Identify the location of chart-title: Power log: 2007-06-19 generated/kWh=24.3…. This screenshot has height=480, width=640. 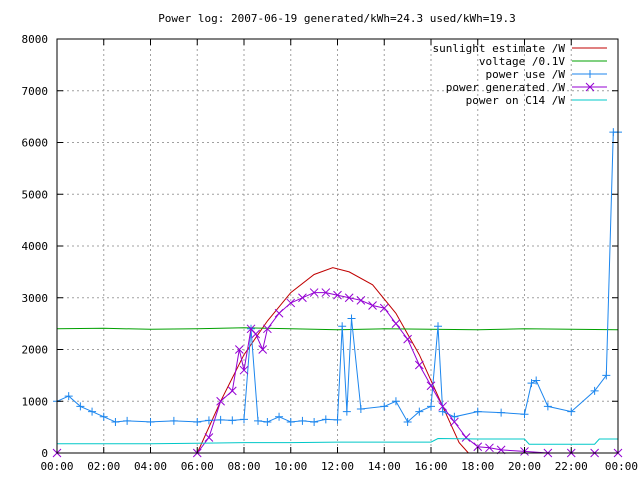
(337, 18).